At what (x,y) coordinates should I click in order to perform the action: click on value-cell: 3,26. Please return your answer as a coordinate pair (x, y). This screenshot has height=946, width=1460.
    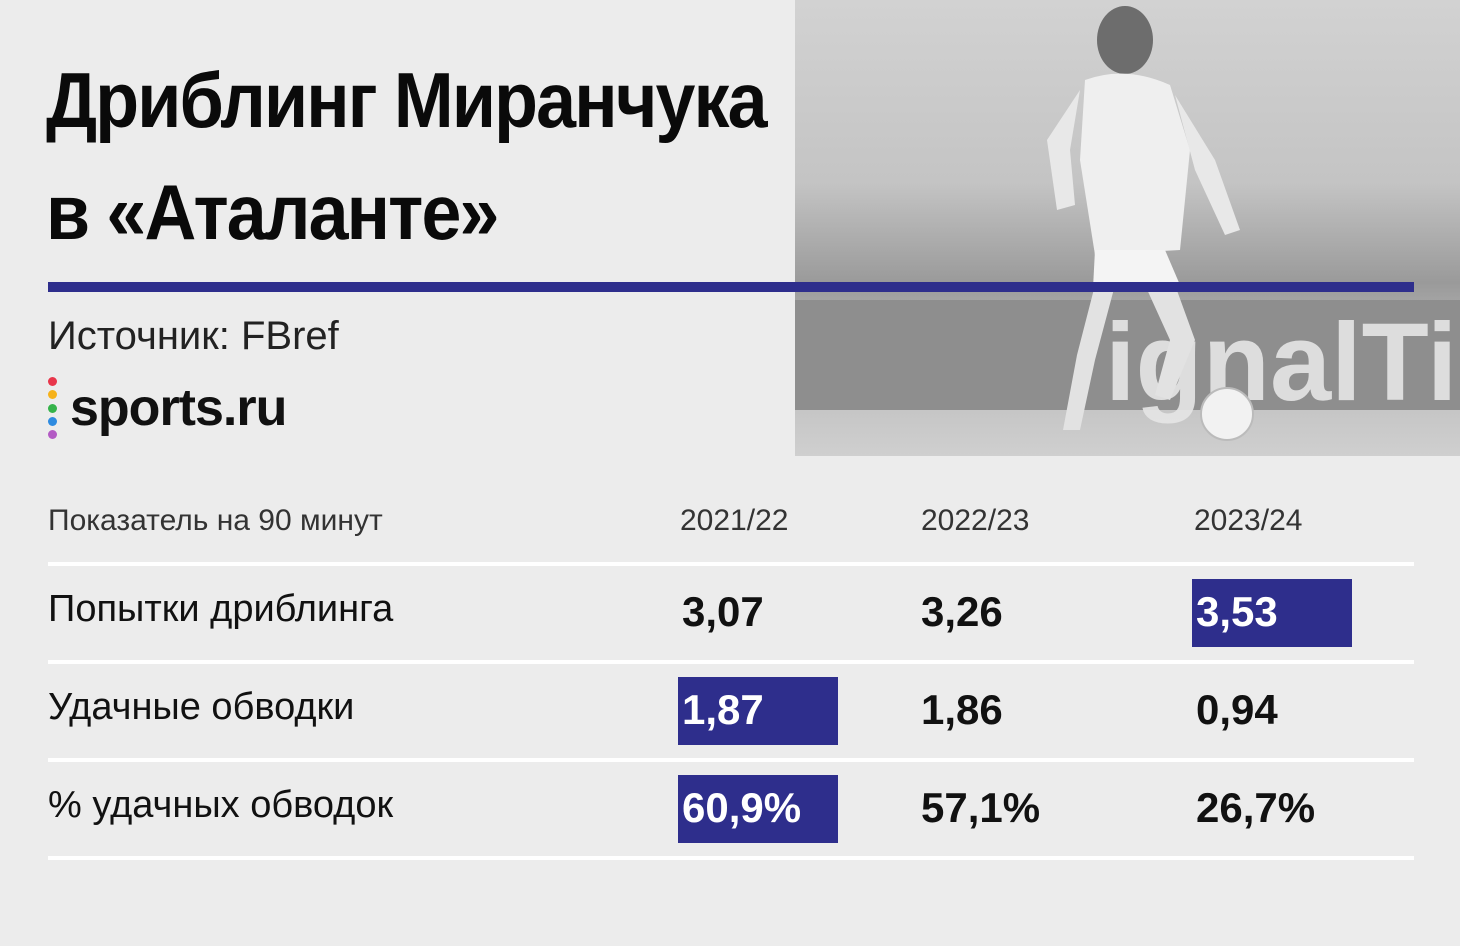
    Looking at the image, I should click on (962, 611).